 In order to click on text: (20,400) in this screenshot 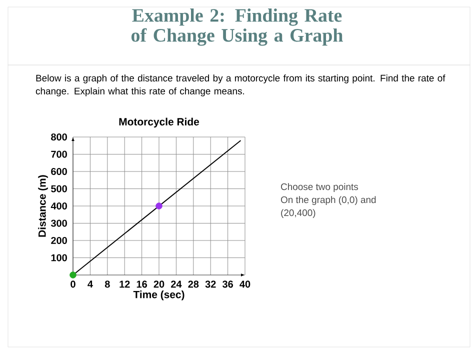, I will do `click(298, 213)`.